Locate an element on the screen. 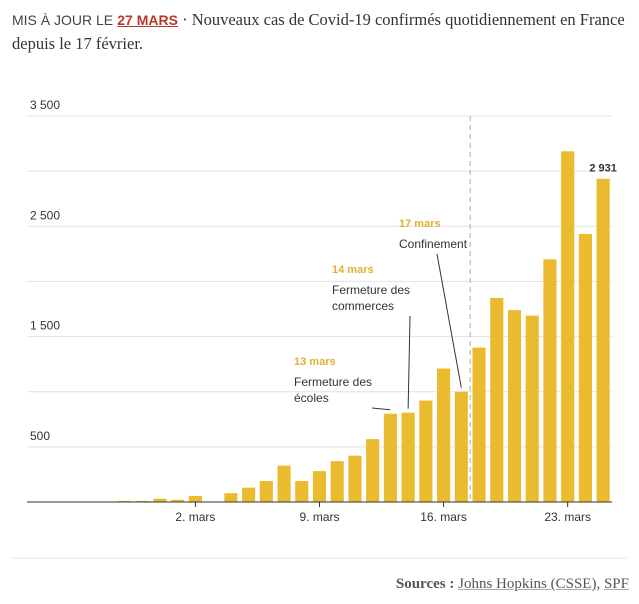 This screenshot has height=604, width=639. update-date: 27 MARS is located at coordinates (147, 20).